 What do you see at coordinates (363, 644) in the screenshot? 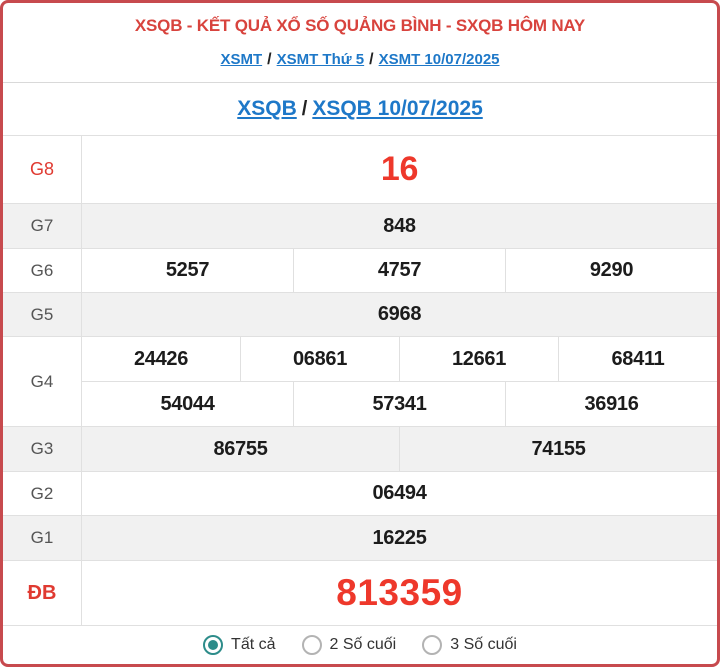
I see `radio-label: 2 Số cuối` at bounding box center [363, 644].